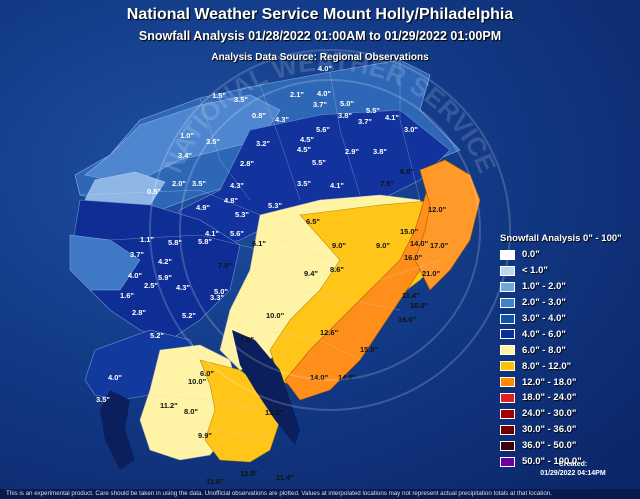 Image resolution: width=640 pixels, height=499 pixels. Describe the element at coordinates (337, 269) in the screenshot. I see `snowfall-observation: 8.6"` at that location.